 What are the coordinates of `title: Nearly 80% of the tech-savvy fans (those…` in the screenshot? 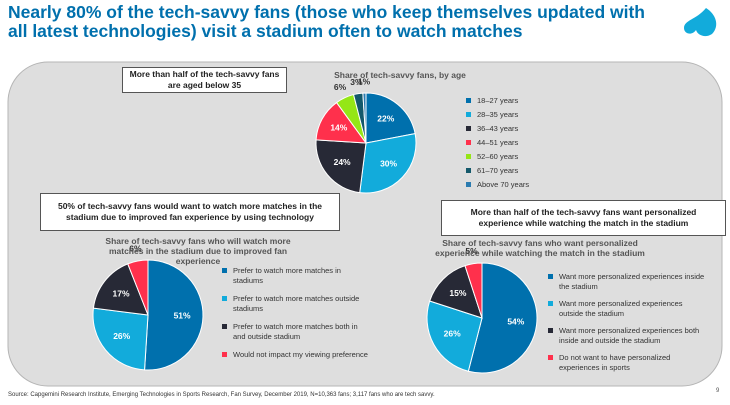 It's located at (326, 21).